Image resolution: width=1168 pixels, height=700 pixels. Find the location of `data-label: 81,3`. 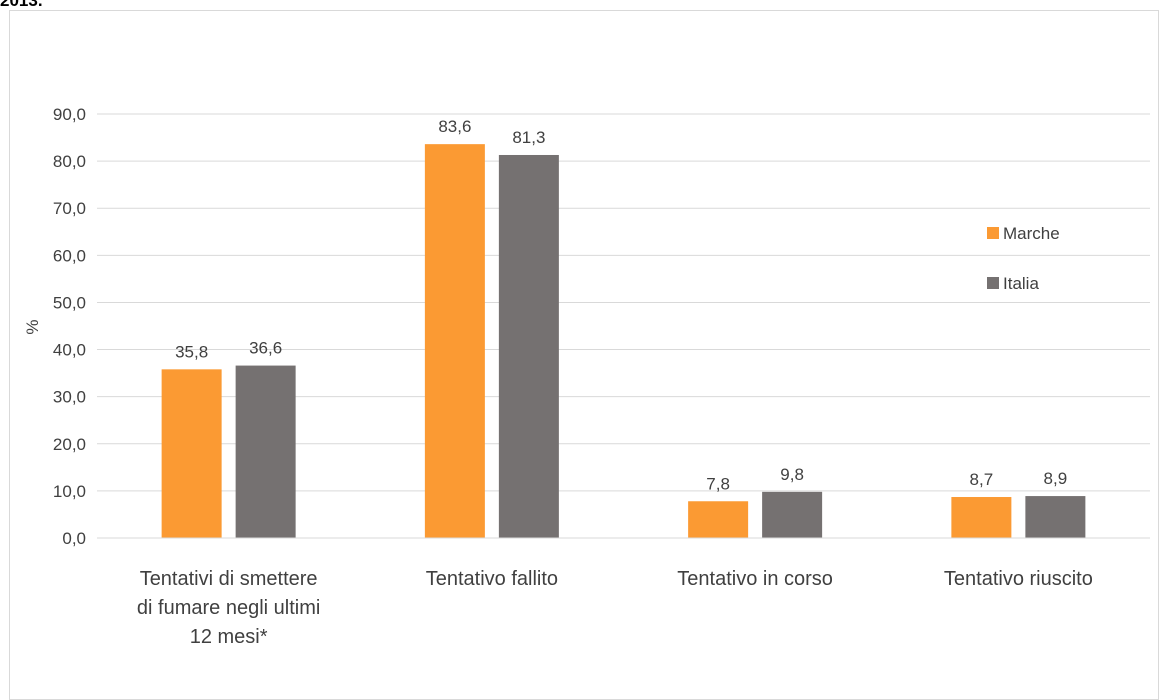

data-label: 81,3 is located at coordinates (528, 137).